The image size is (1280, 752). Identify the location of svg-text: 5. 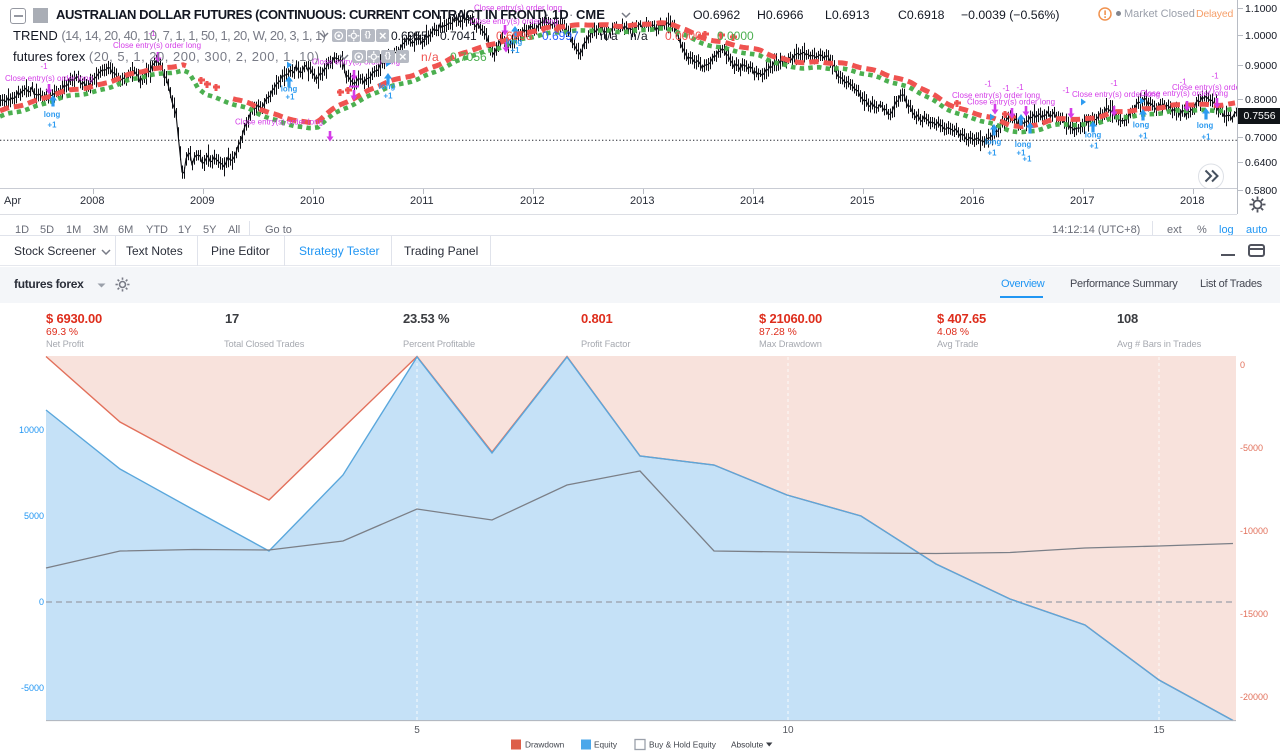
(417, 730).